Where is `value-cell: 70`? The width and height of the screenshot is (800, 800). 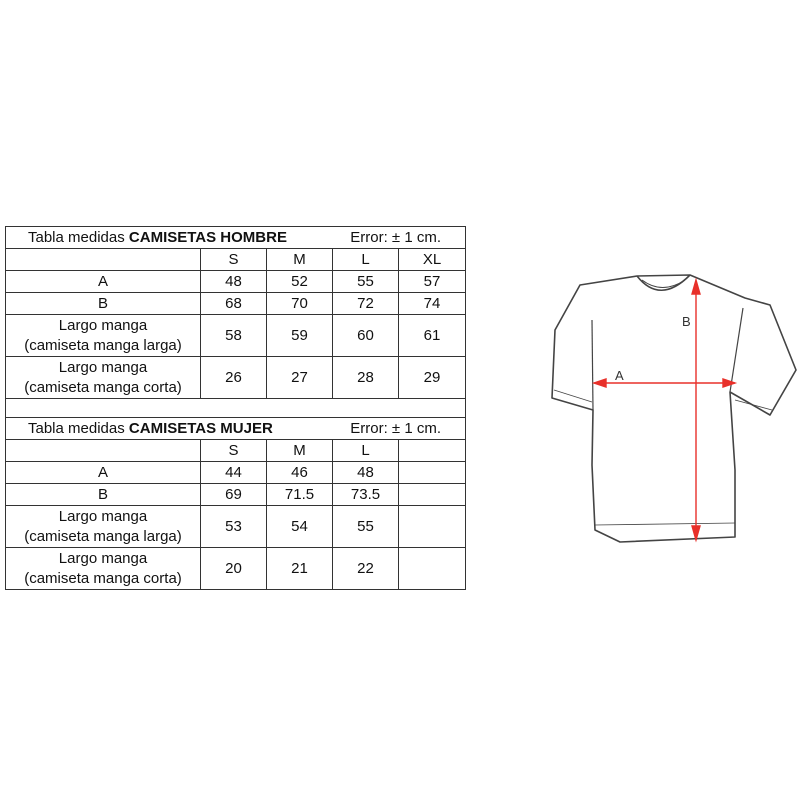
value-cell: 70 is located at coordinates (299, 303).